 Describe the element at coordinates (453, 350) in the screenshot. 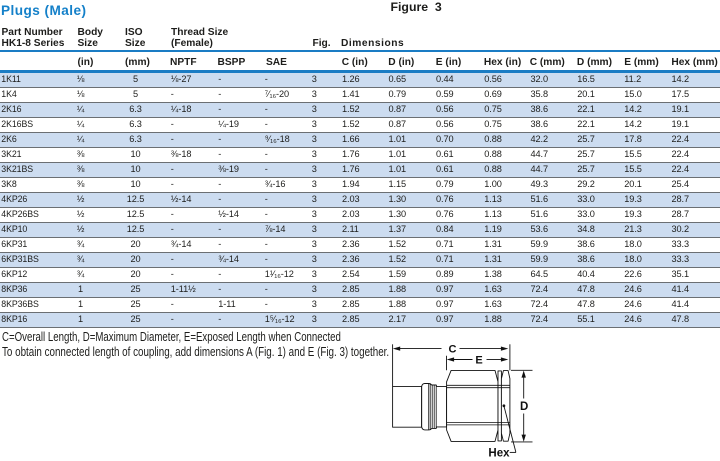

I see `svg-text: C` at that location.